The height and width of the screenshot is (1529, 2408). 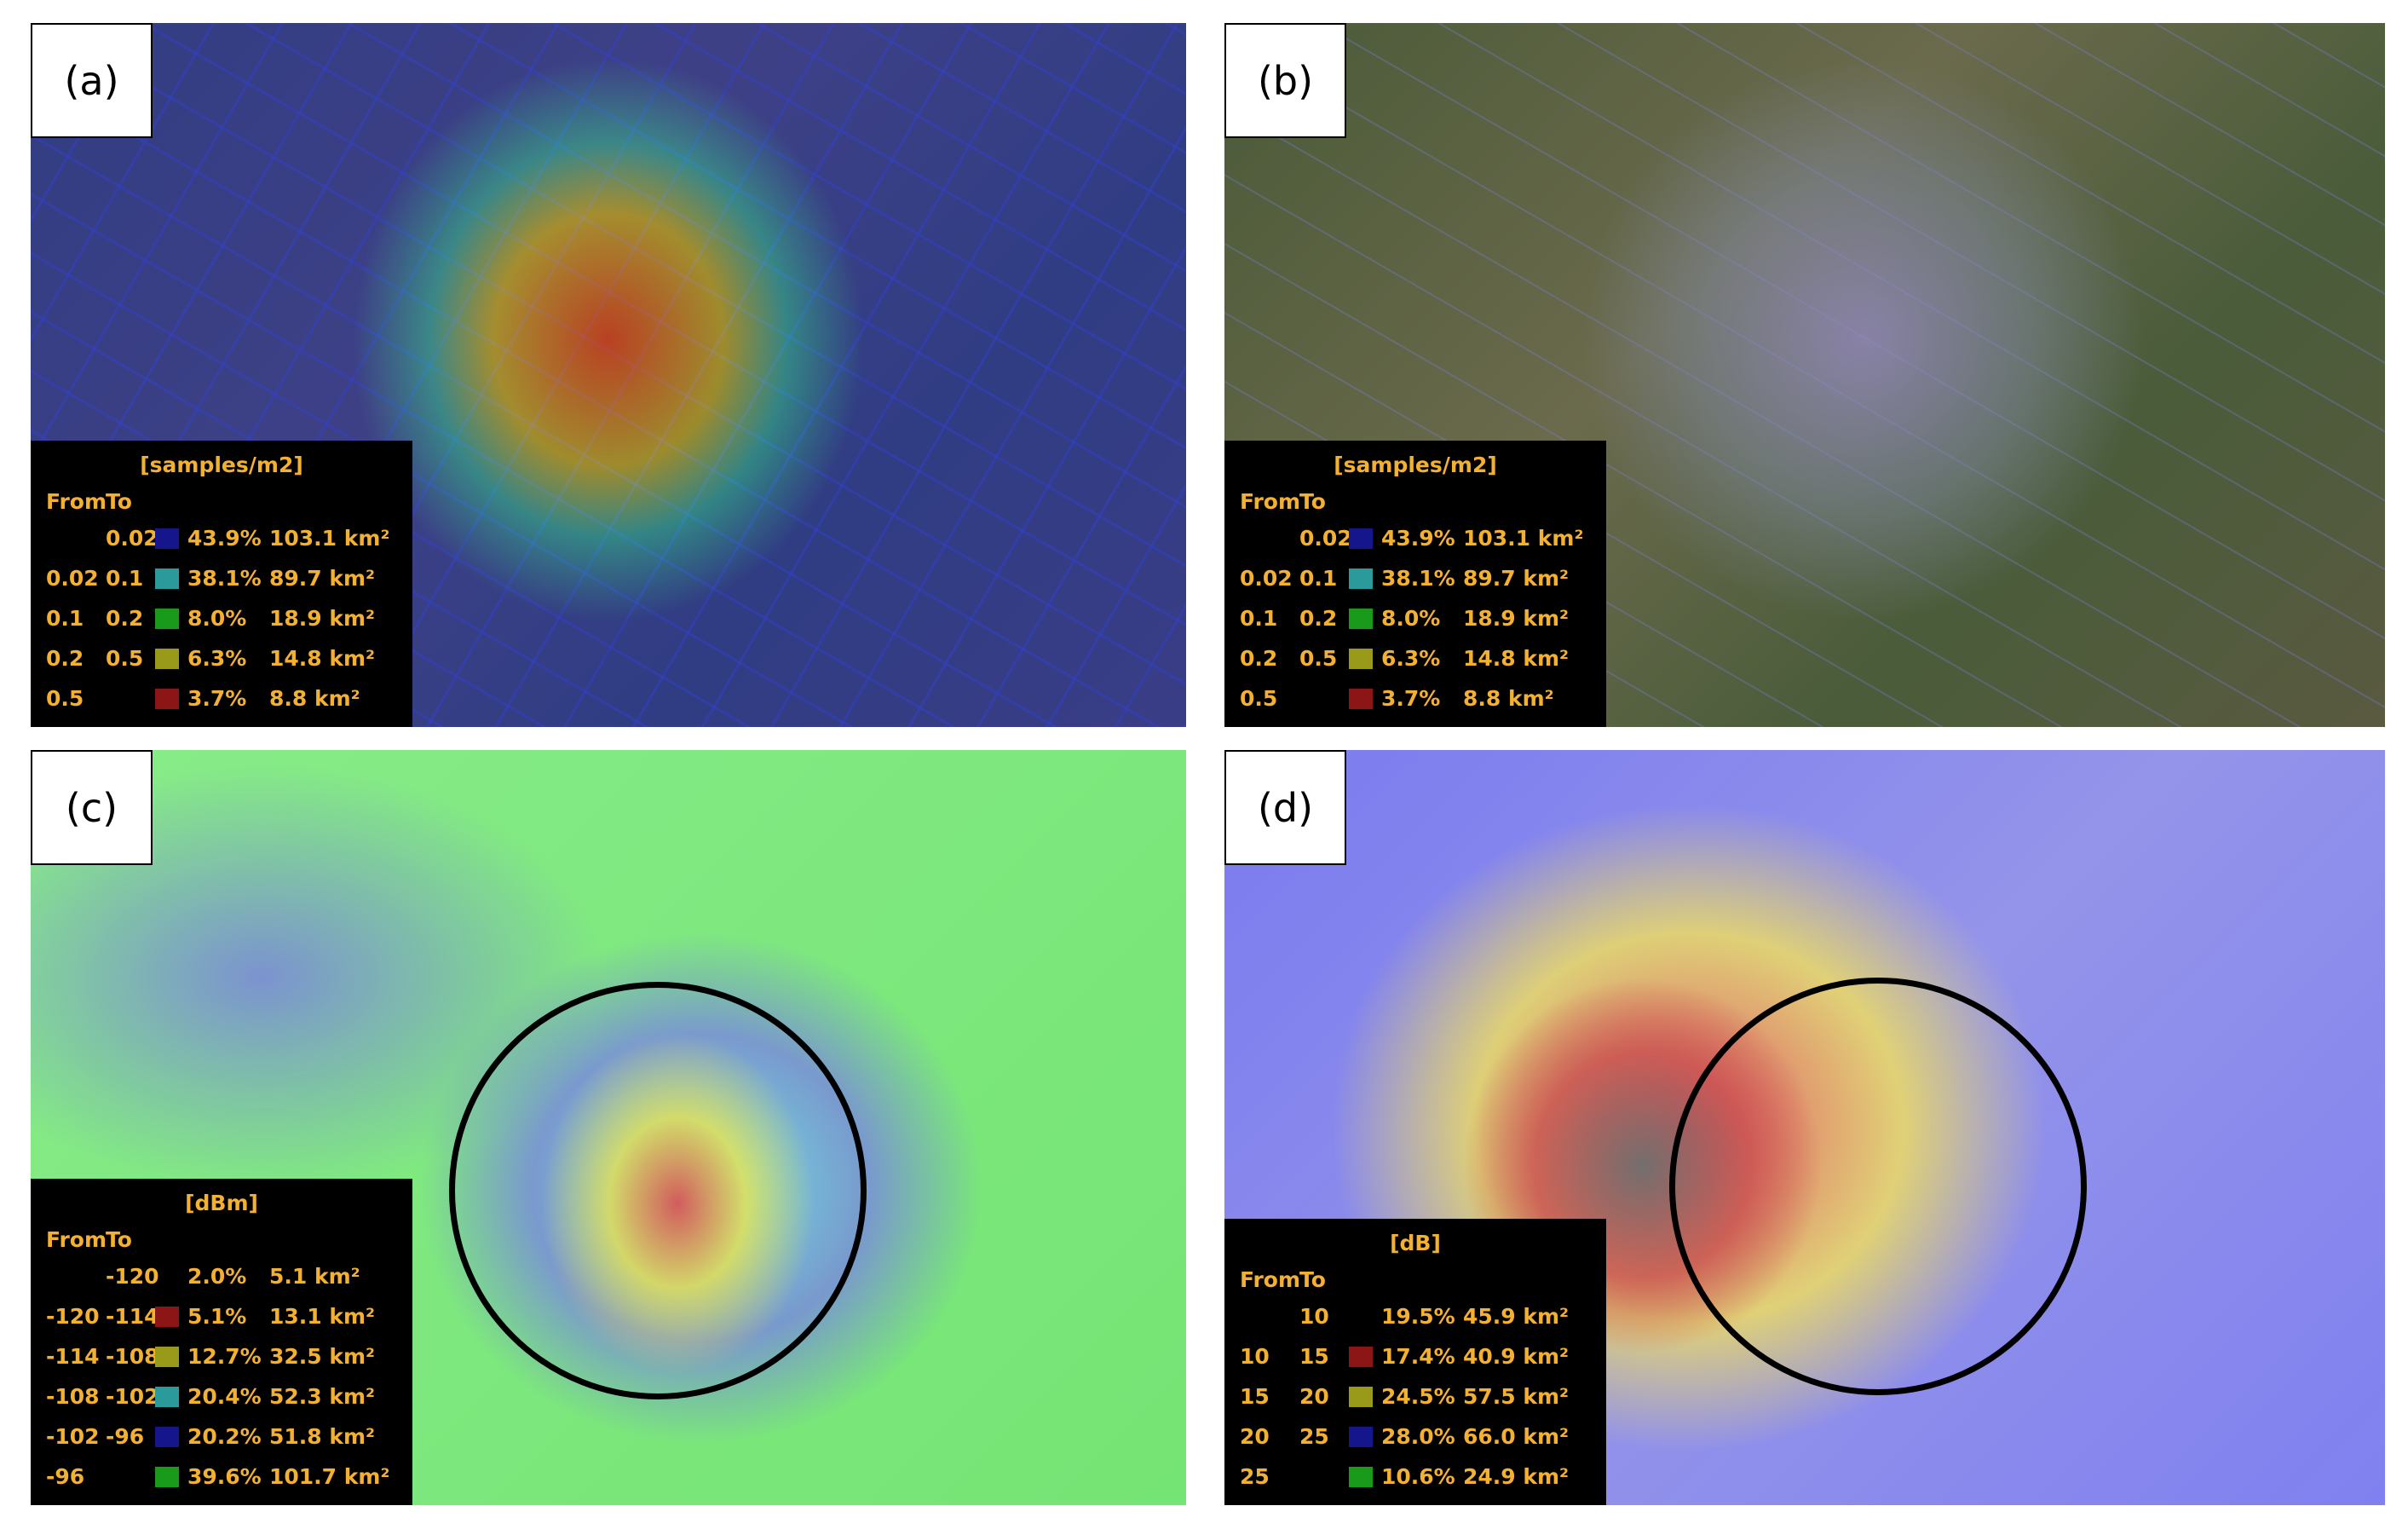 I want to click on area-value: 51.8 km², so click(x=322, y=1436).